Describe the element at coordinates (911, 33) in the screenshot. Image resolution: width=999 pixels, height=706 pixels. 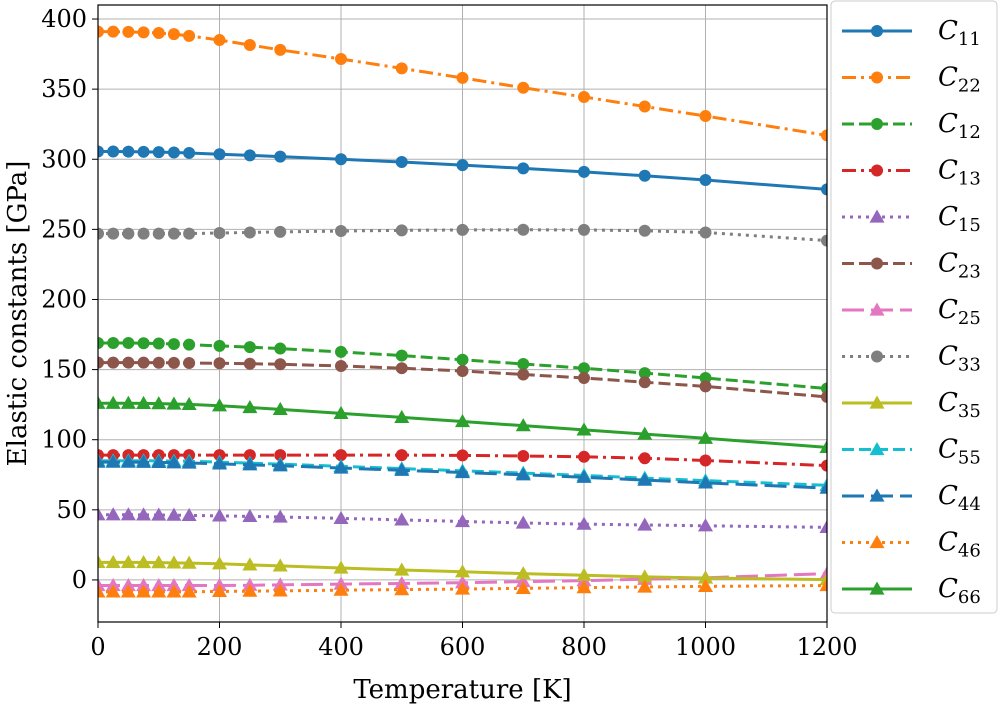
I see `legend-item-C11: C11` at that location.